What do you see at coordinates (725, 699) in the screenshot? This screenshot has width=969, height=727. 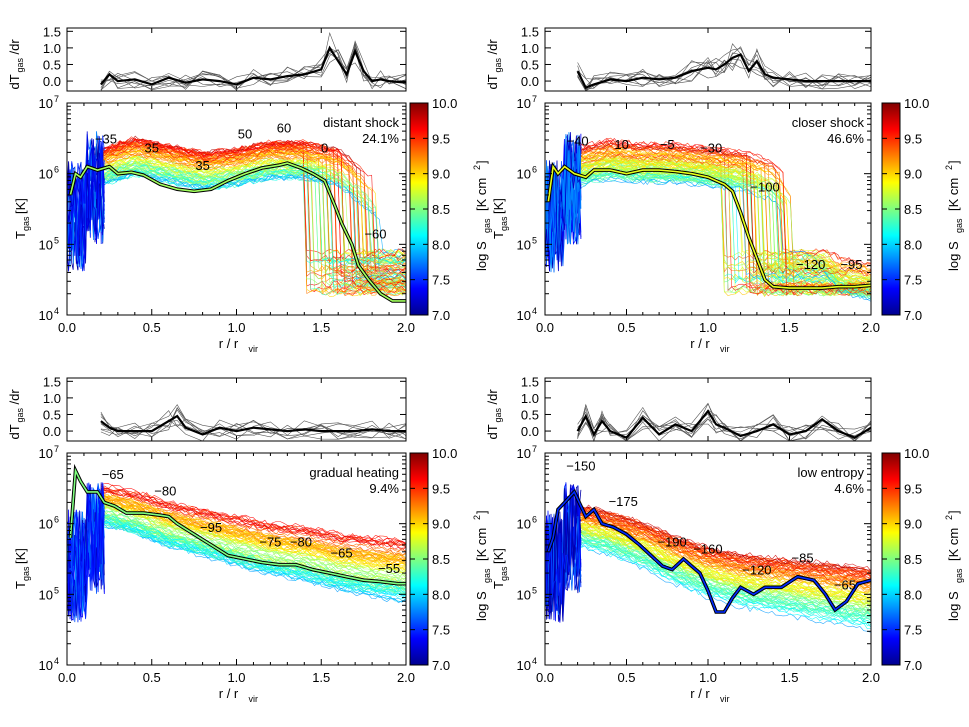 I see `x-axis-label-sub: vir` at bounding box center [725, 699].